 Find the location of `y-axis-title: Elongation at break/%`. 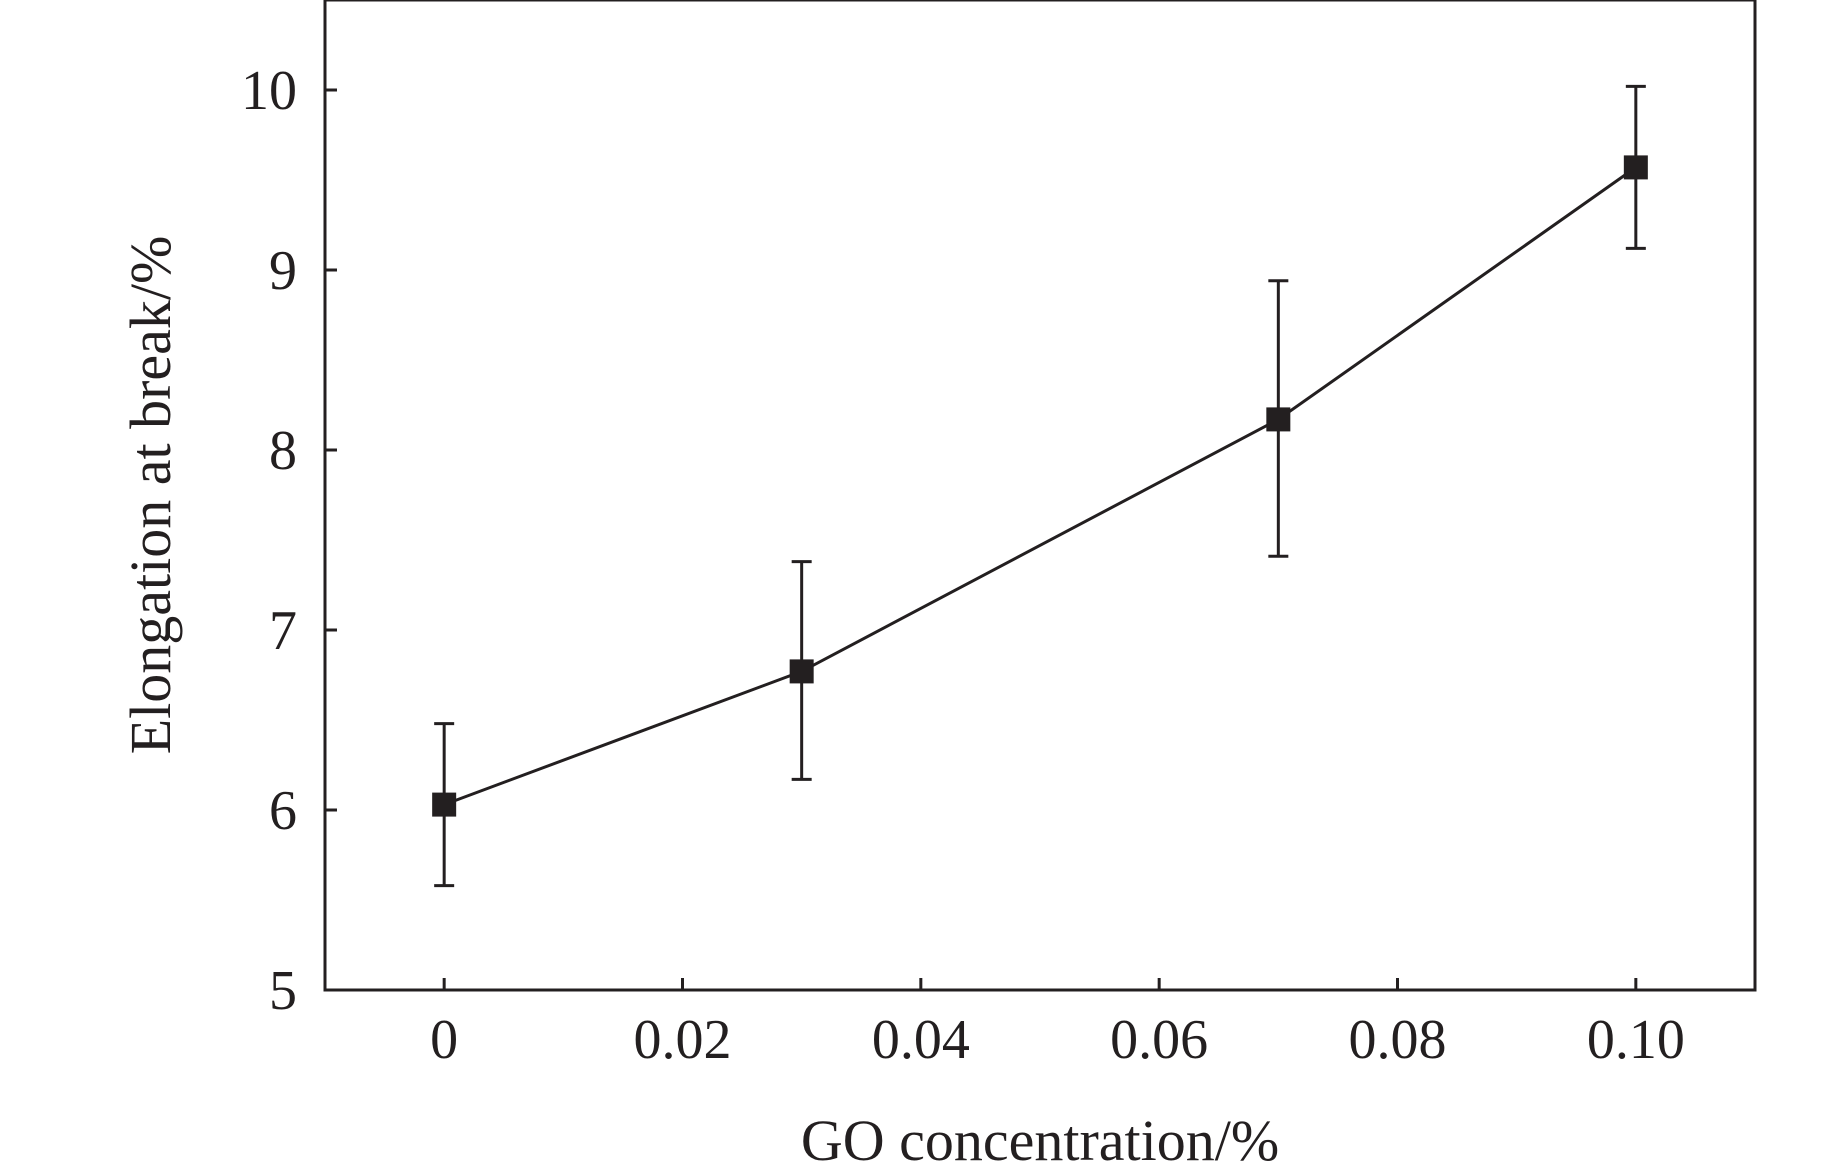

y-axis-title: Elongation at break/% is located at coordinates (150, 495).